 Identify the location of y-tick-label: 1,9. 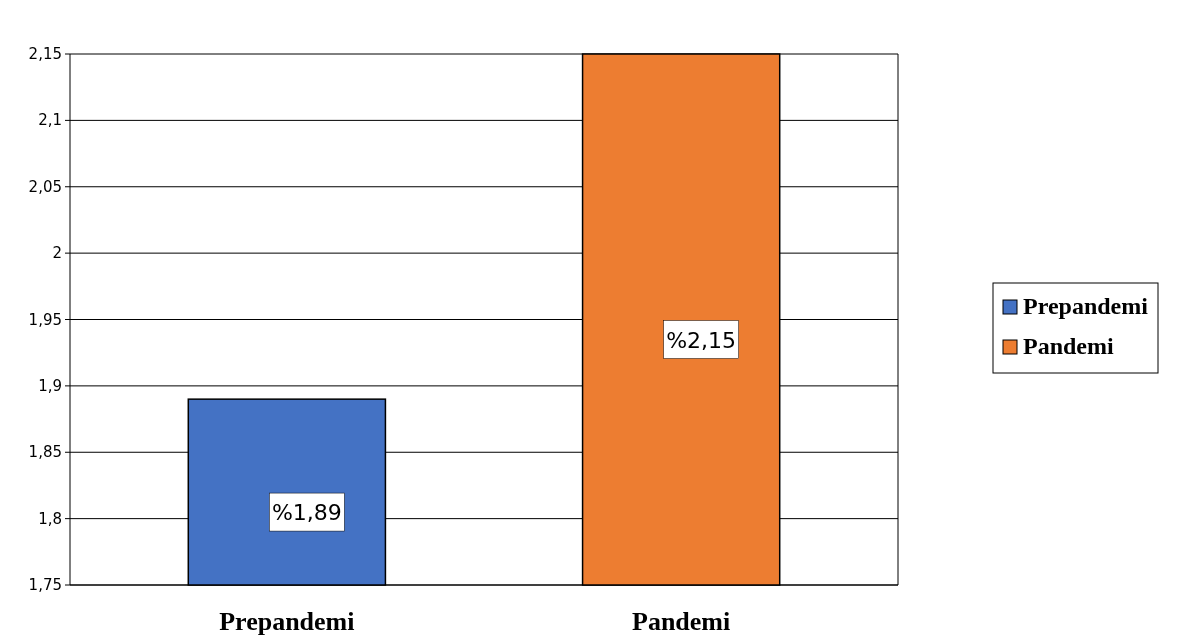
(50, 385).